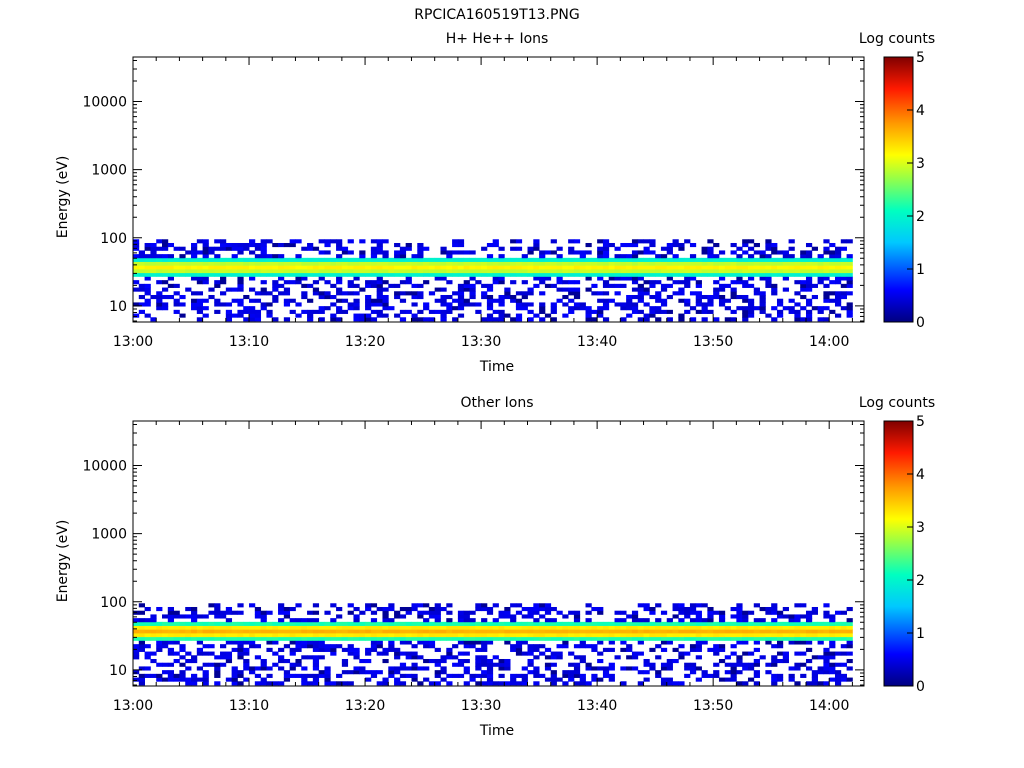 Image resolution: width=1024 pixels, height=768 pixels. What do you see at coordinates (133, 706) in the screenshot?
I see `x-tick-label: 13:00` at bounding box center [133, 706].